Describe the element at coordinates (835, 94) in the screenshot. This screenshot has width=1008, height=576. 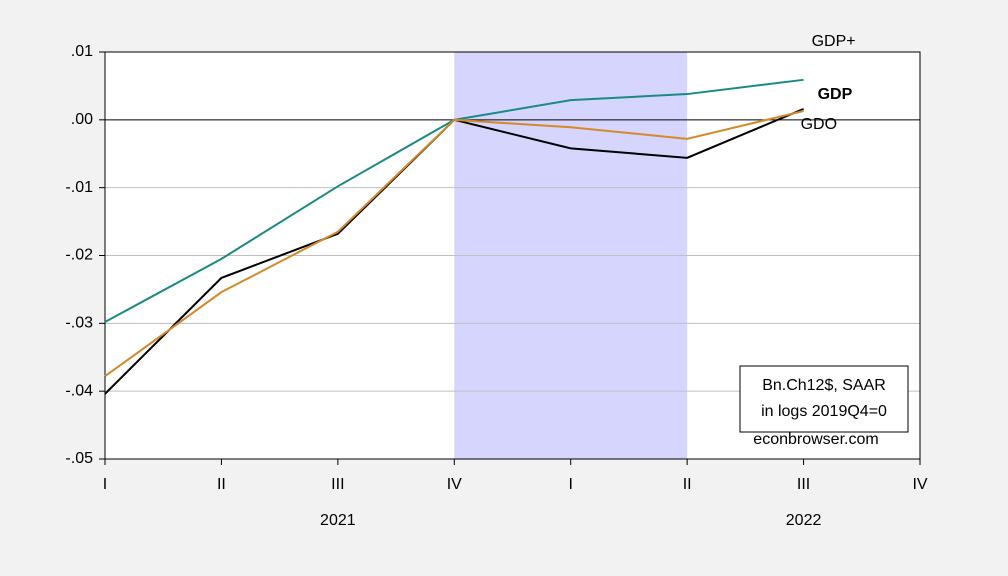
I see `series-label: GDP` at that location.